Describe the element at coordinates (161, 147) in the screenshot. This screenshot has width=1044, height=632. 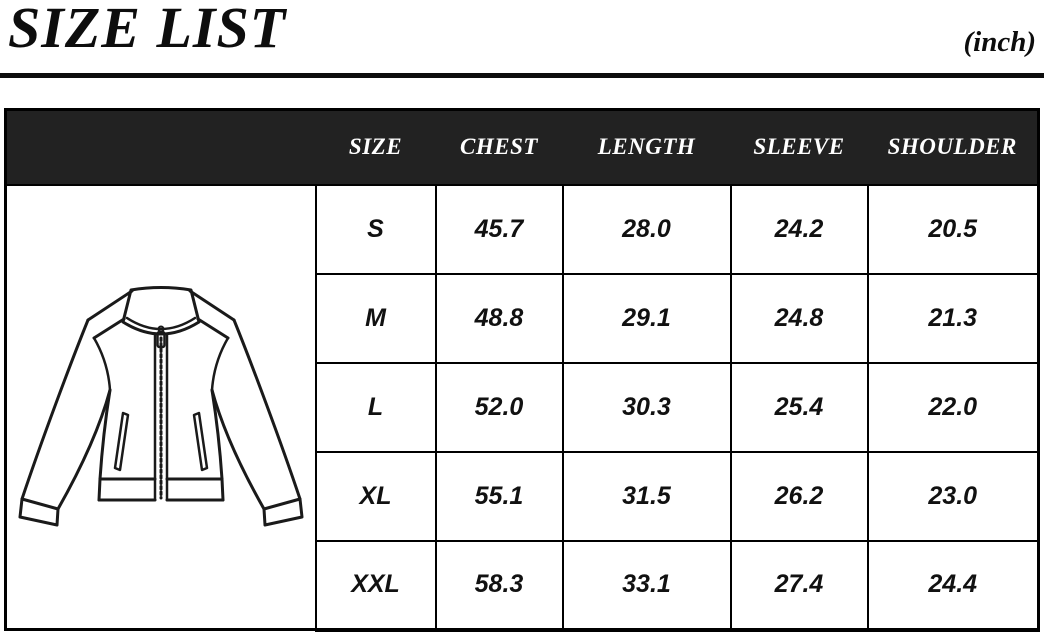
I see `header-cell-empty` at that location.